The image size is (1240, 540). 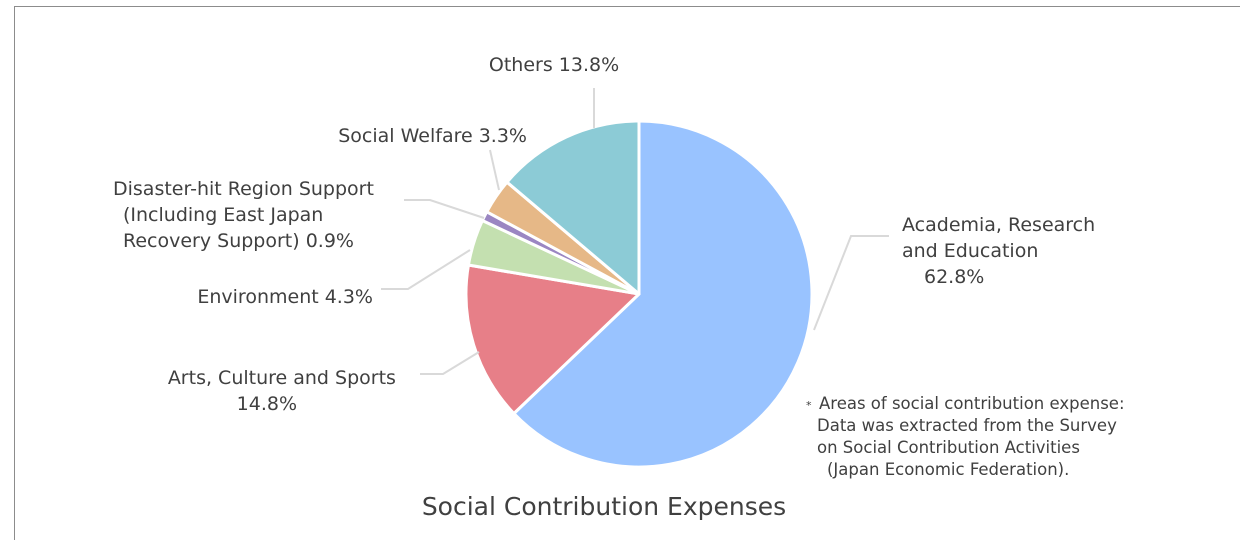 What do you see at coordinates (1001, 251) in the screenshot?
I see `label-academia: Academia, Research and Education 62.8%` at bounding box center [1001, 251].